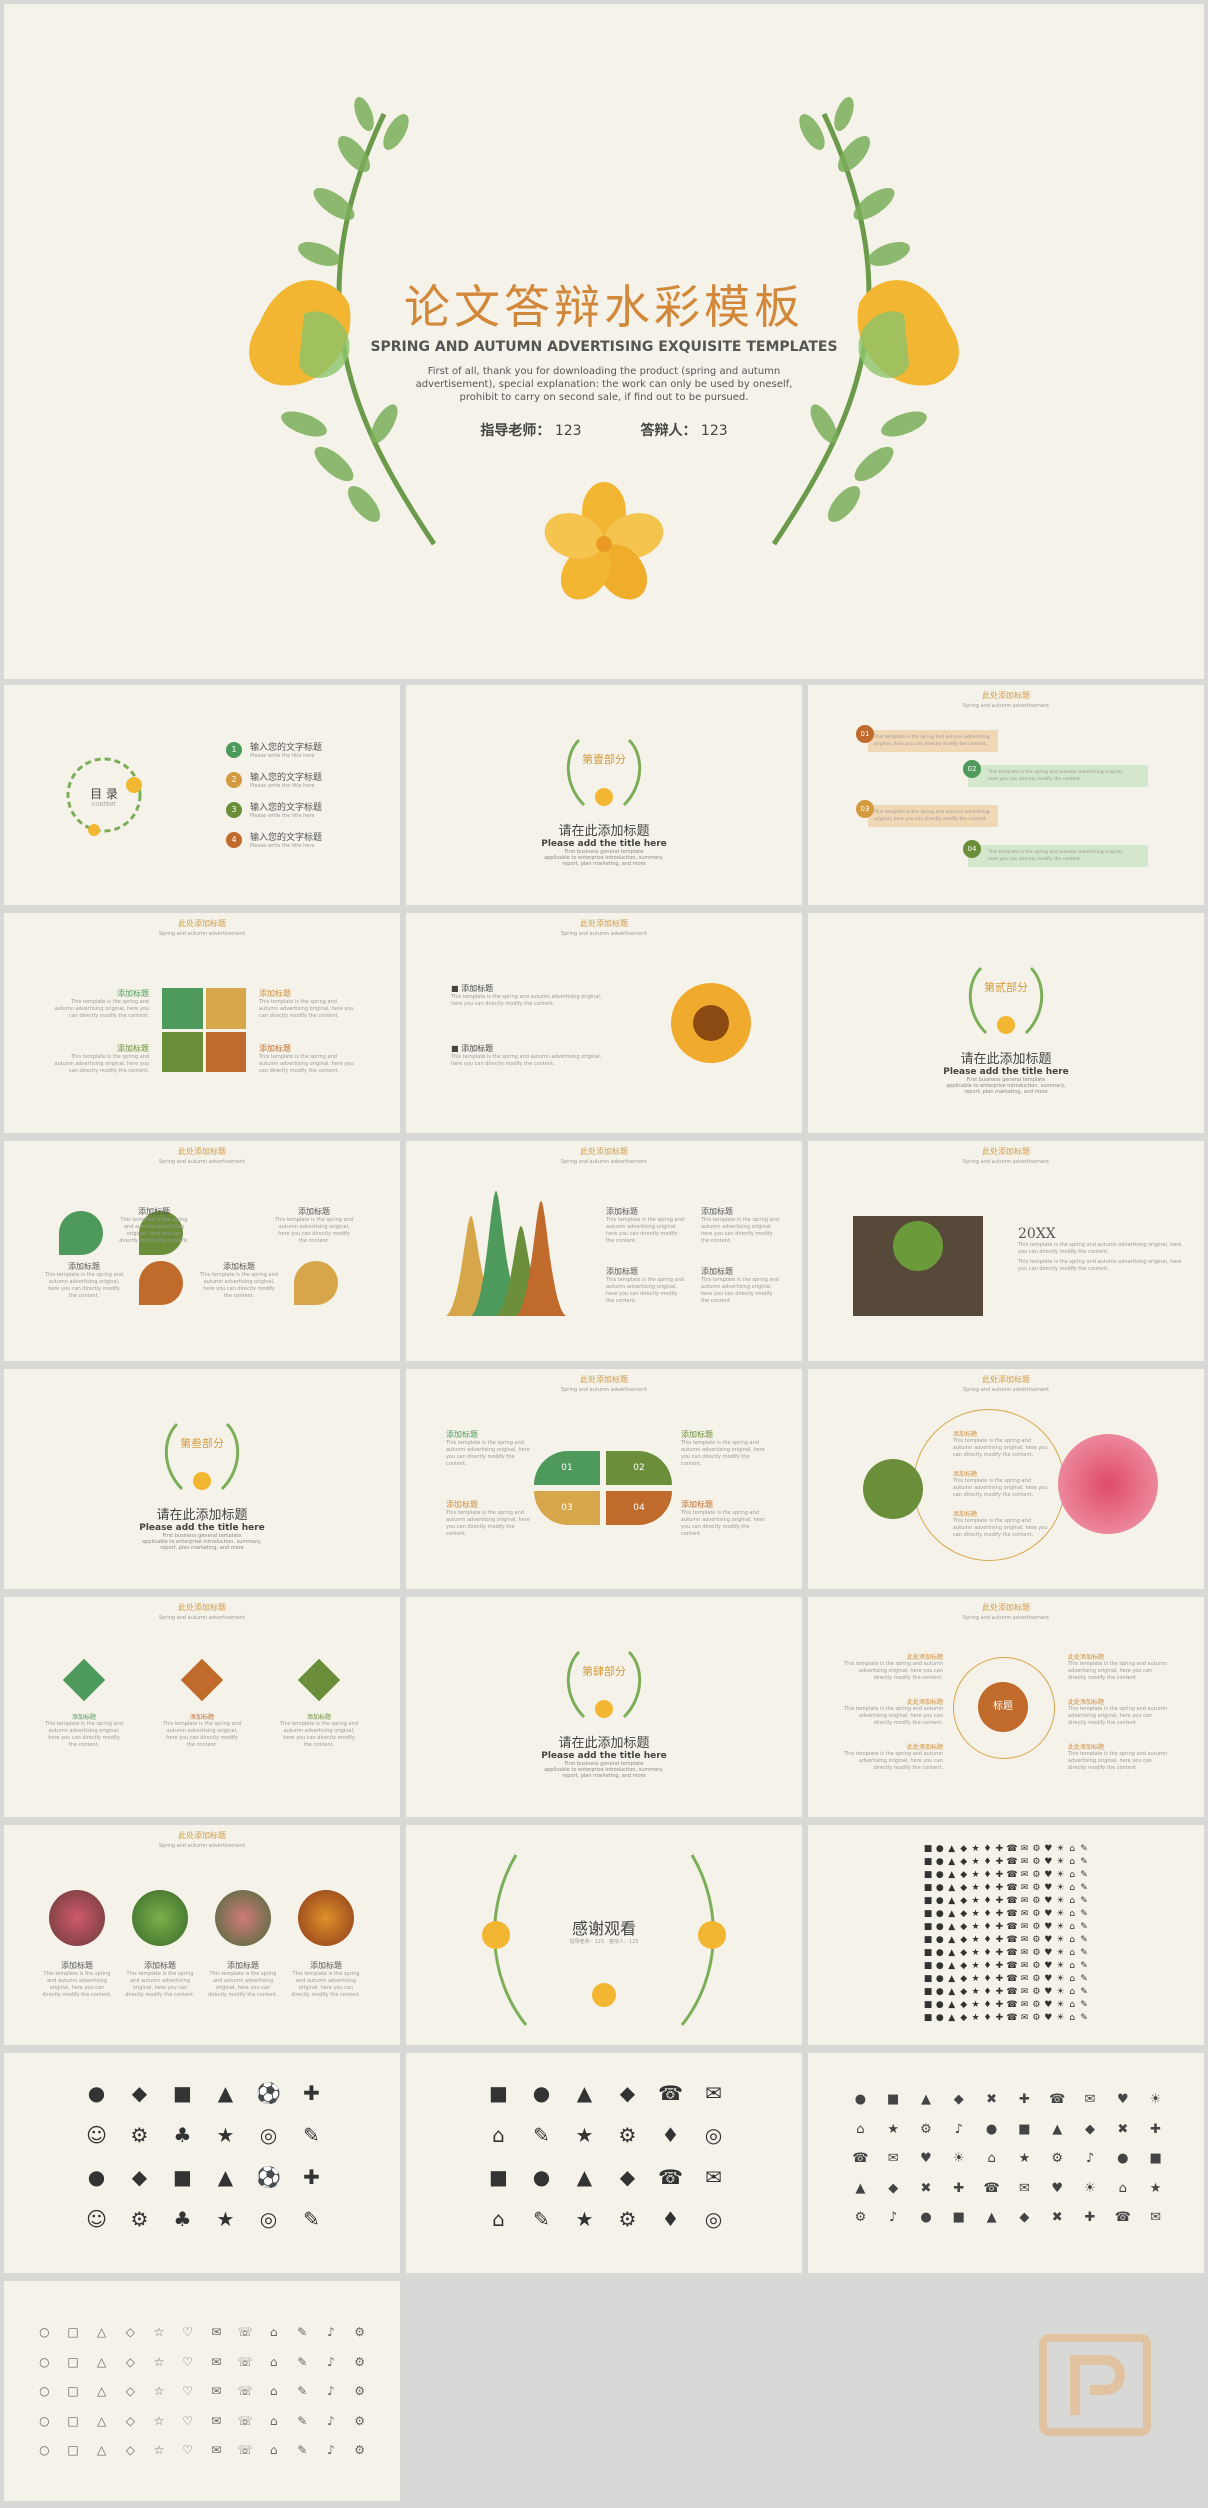 The width and height of the screenshot is (1208, 2508). What do you see at coordinates (1072, 1927) in the screenshot?
I see `glyph-icon: ⌂` at bounding box center [1072, 1927].